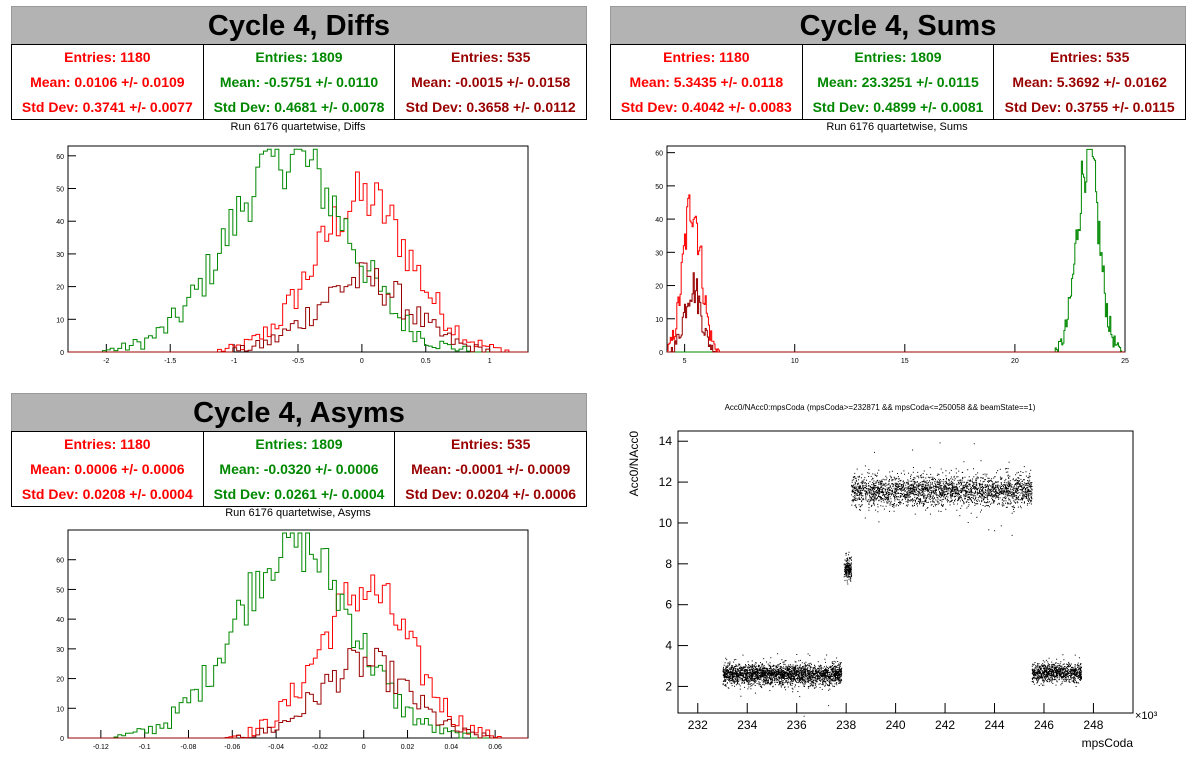 This screenshot has width=1196, height=772. Describe the element at coordinates (1146, 716) in the screenshot. I see `x-exponent: ×10³` at that location.